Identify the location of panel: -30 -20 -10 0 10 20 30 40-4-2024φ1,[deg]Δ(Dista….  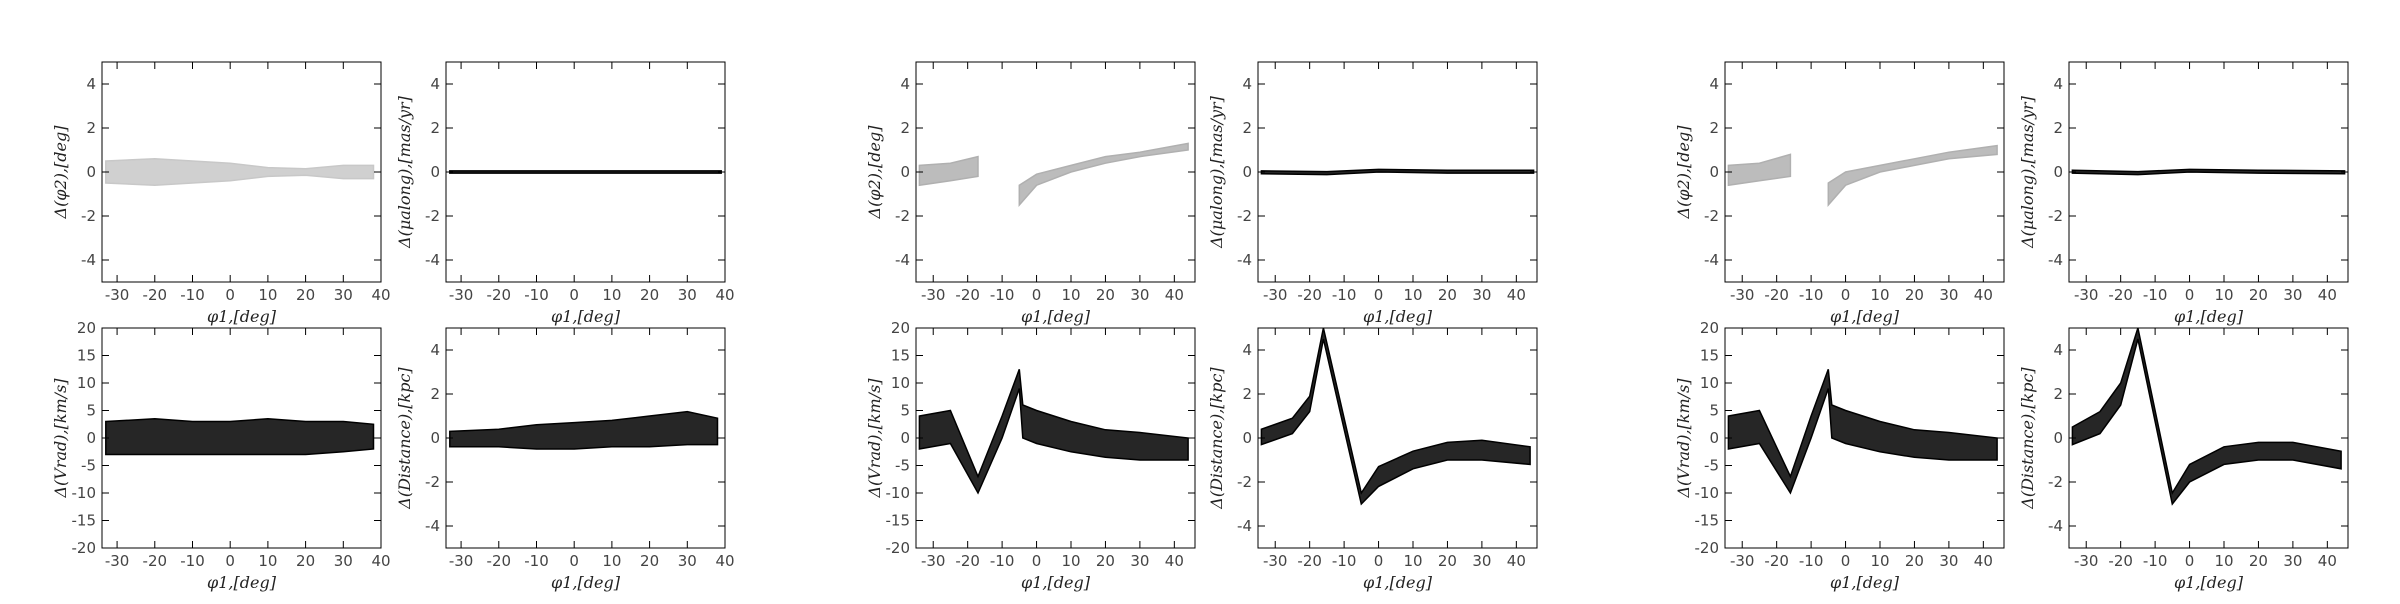
(2183, 459).